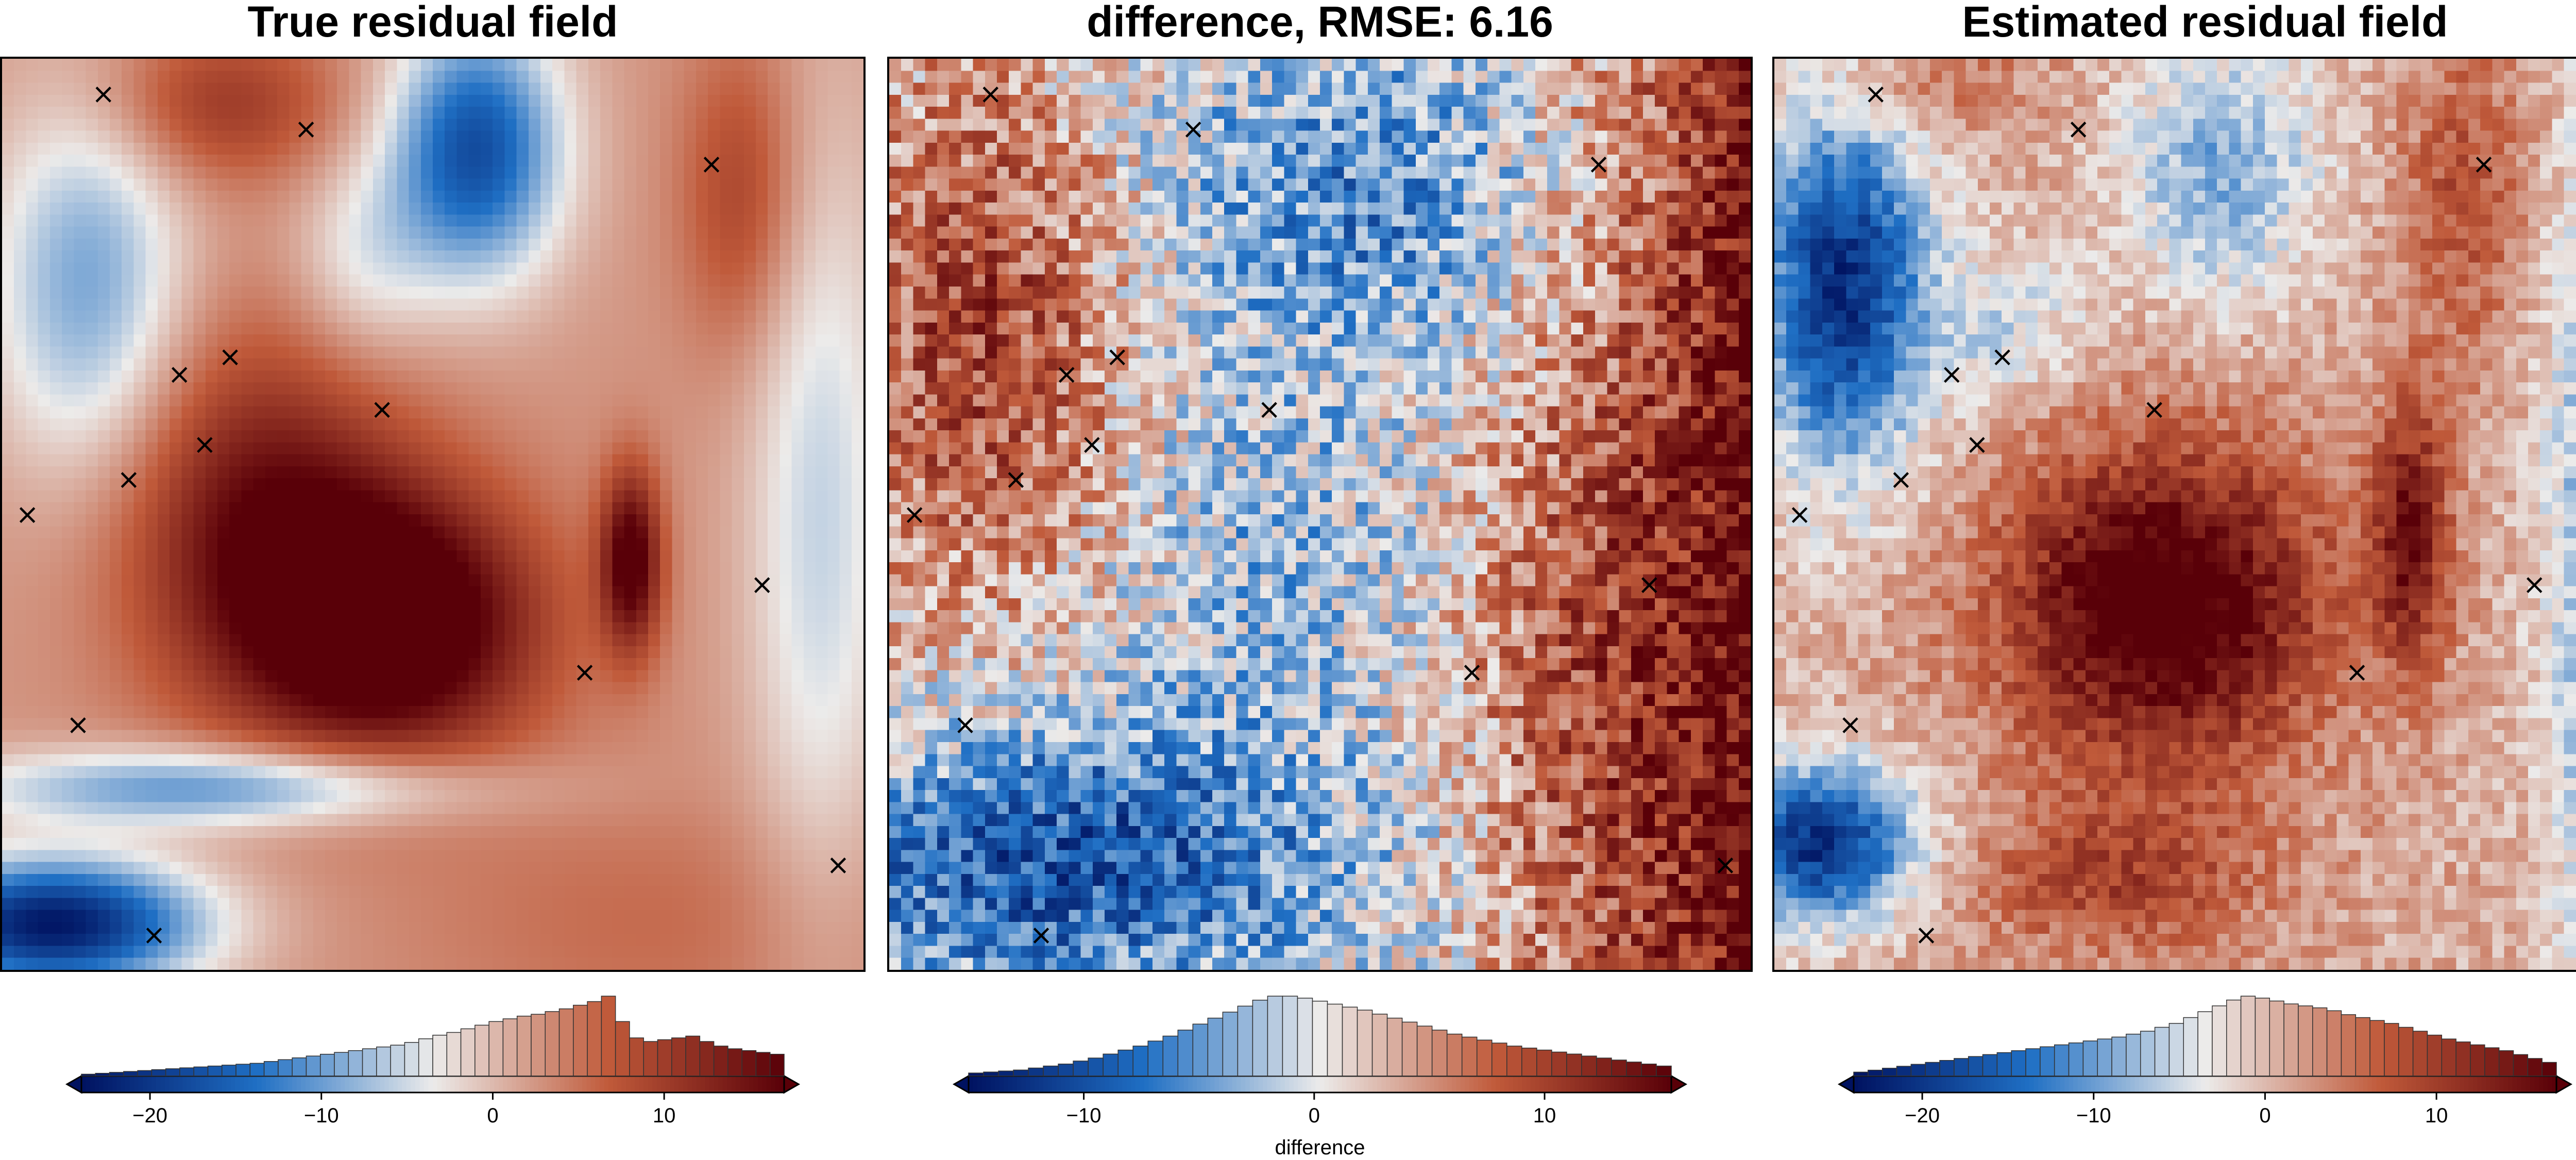  What do you see at coordinates (2205, 1061) in the screenshot?
I see `colorbar-estimated: −20 −10 0 10` at bounding box center [2205, 1061].